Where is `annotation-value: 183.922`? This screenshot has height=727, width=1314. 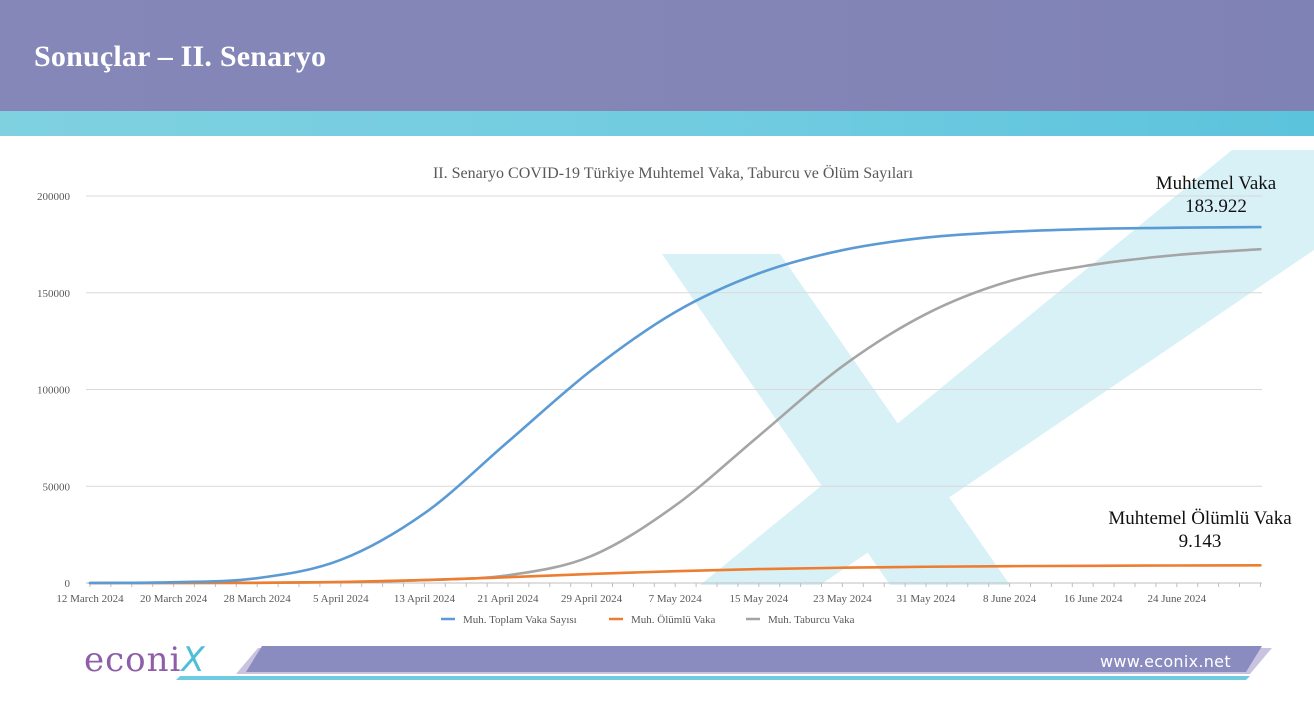
annotation-value: 183.922 is located at coordinates (1216, 206).